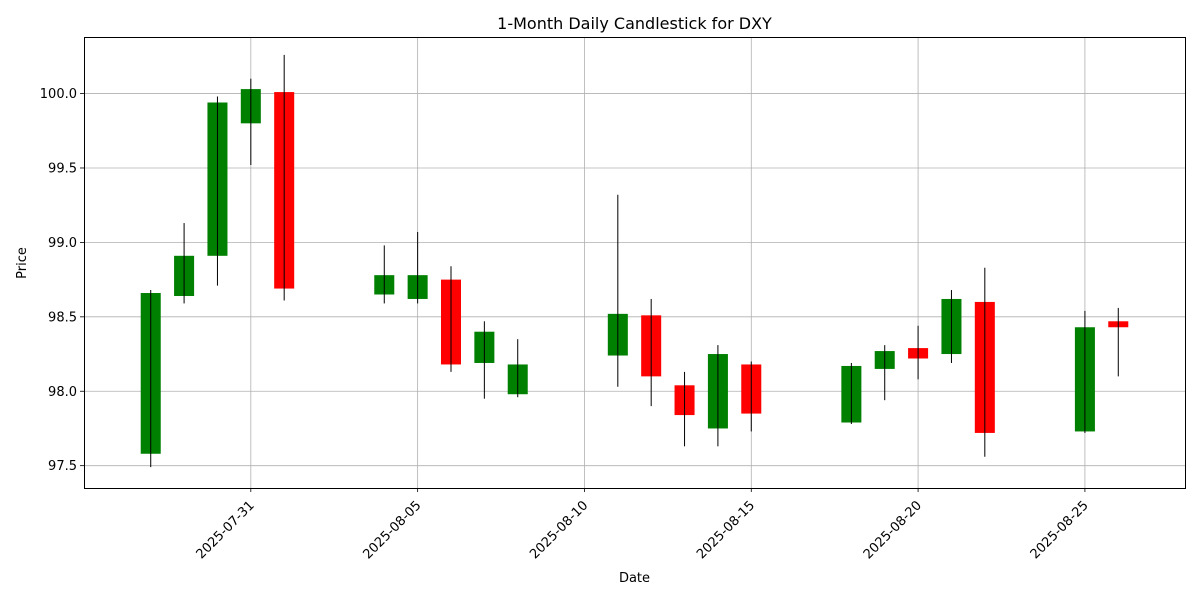 This screenshot has height=600, width=1200. What do you see at coordinates (62, 168) in the screenshot?
I see `y-tick-label: 99.5` at bounding box center [62, 168].